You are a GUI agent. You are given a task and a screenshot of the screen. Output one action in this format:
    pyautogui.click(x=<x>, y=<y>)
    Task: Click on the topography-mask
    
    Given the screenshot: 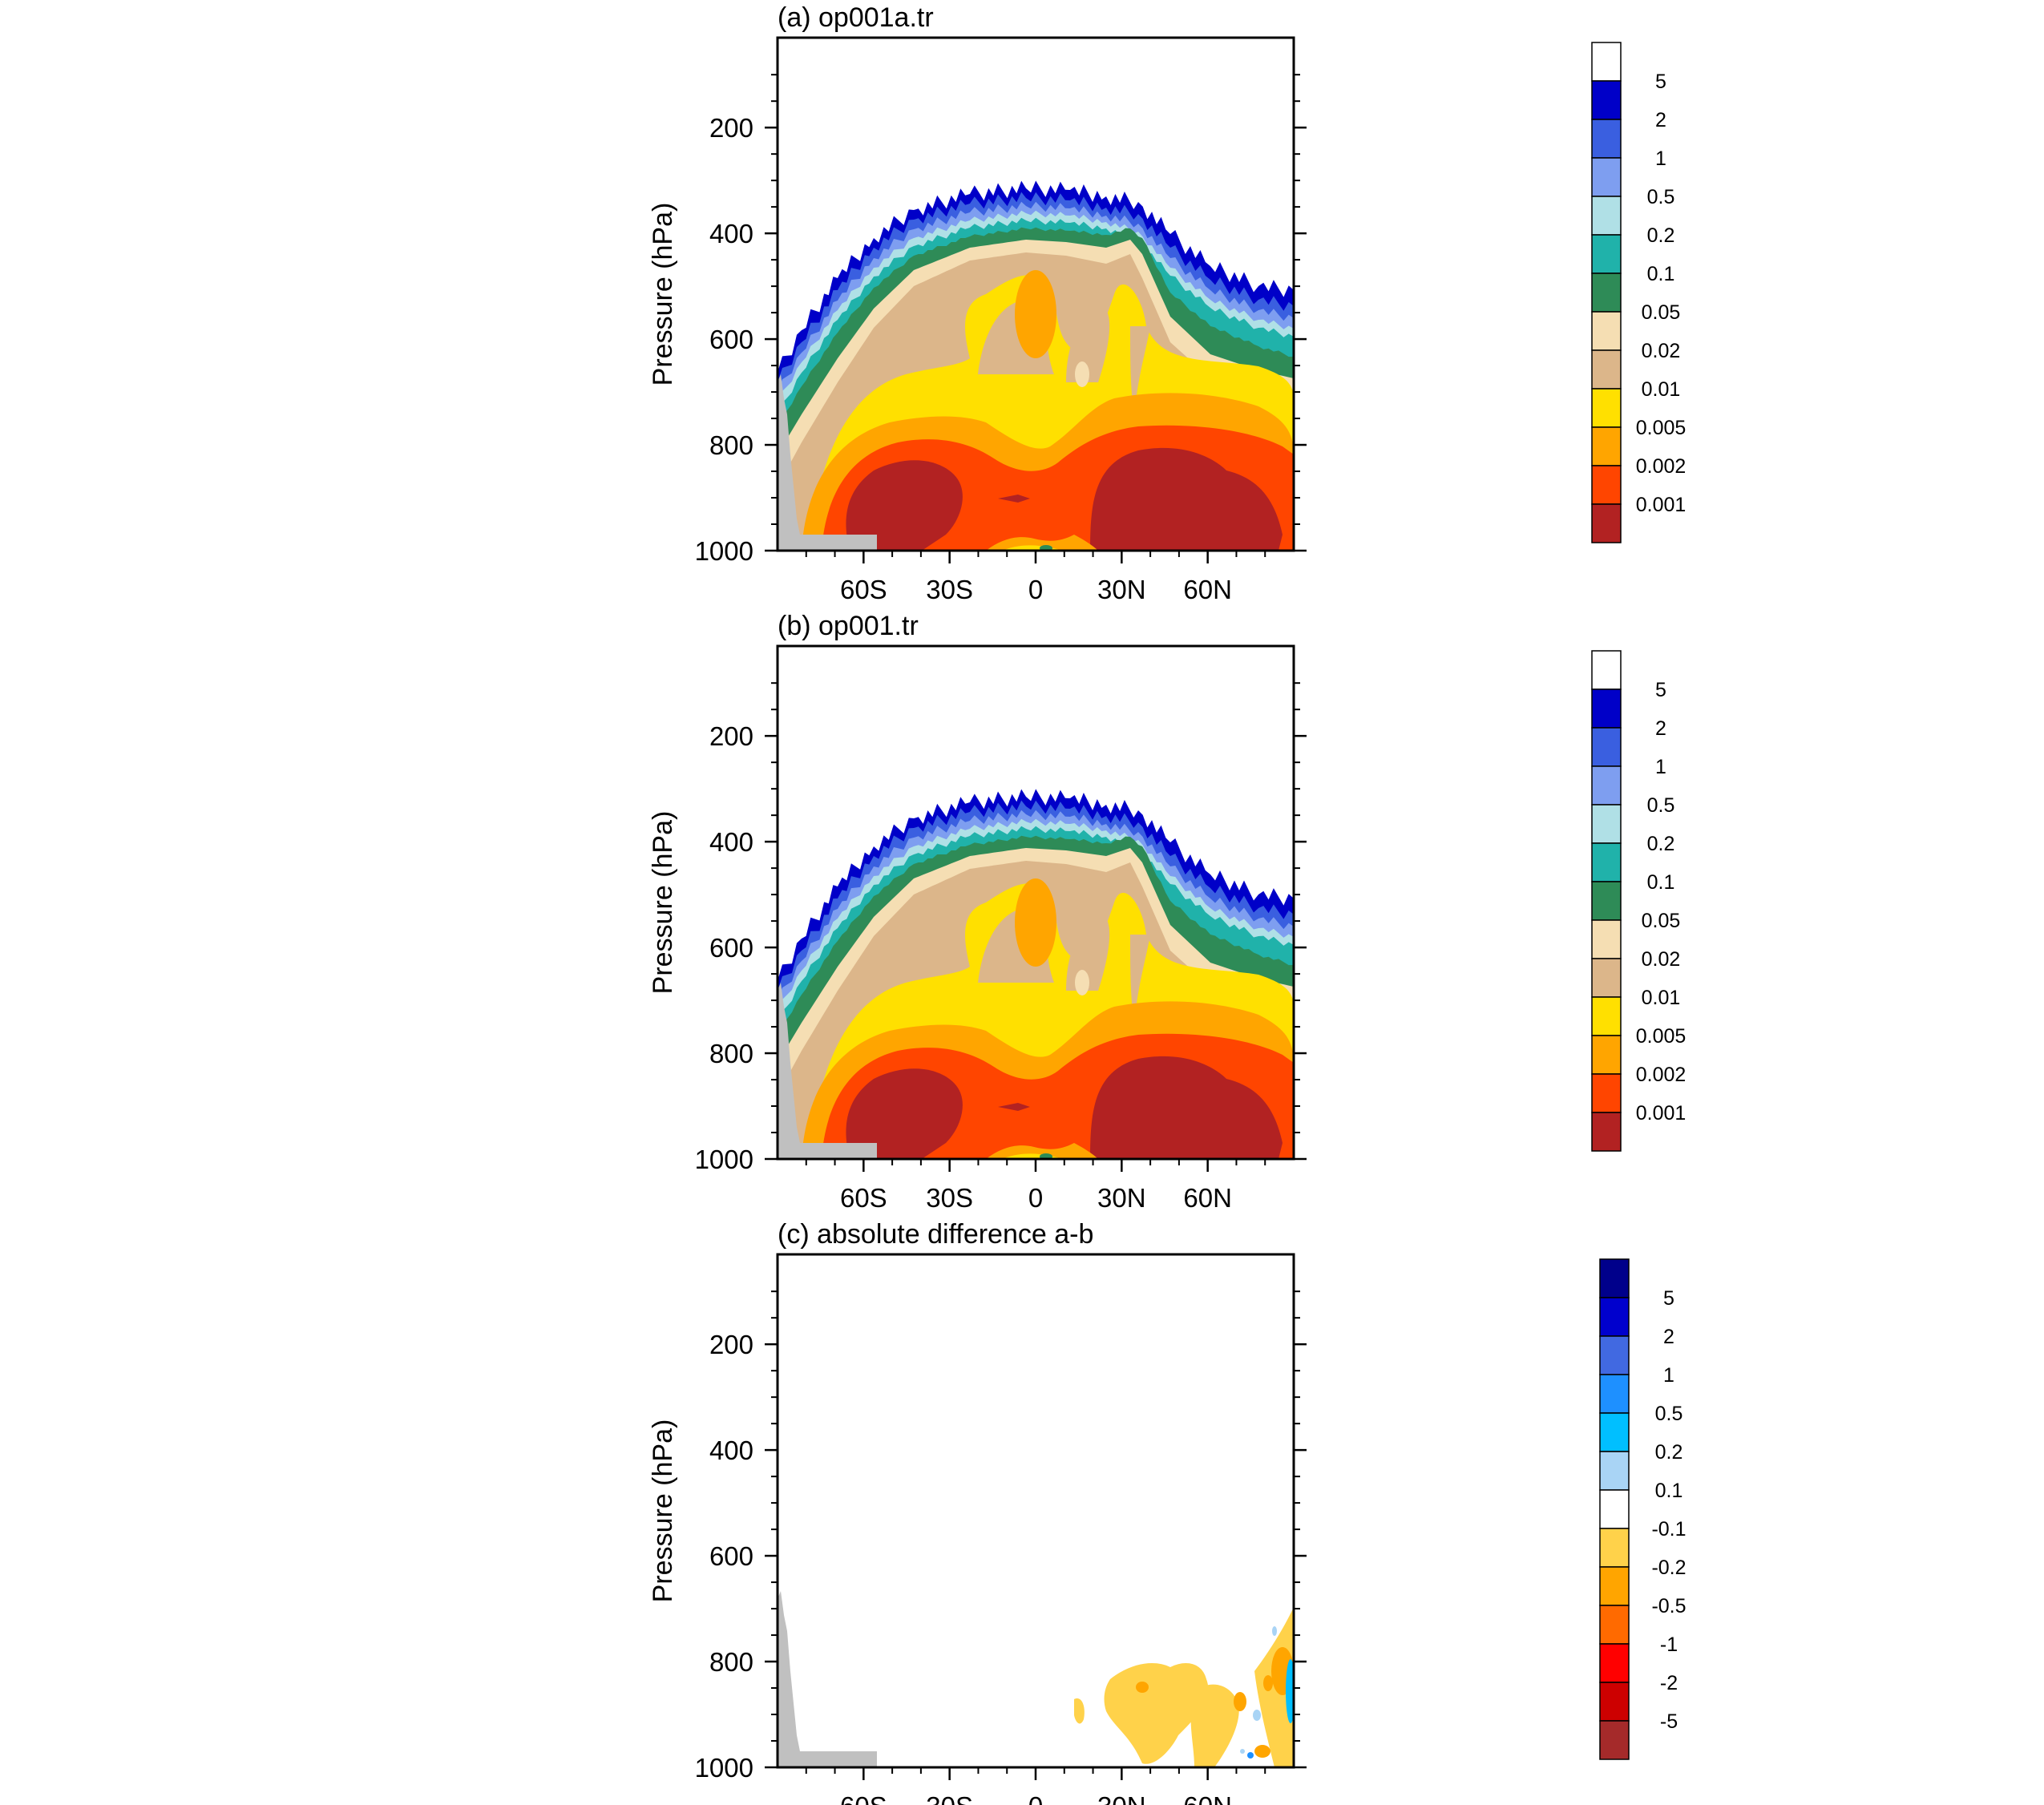 What is the action you would take?
    pyautogui.click(x=827, y=1071)
    